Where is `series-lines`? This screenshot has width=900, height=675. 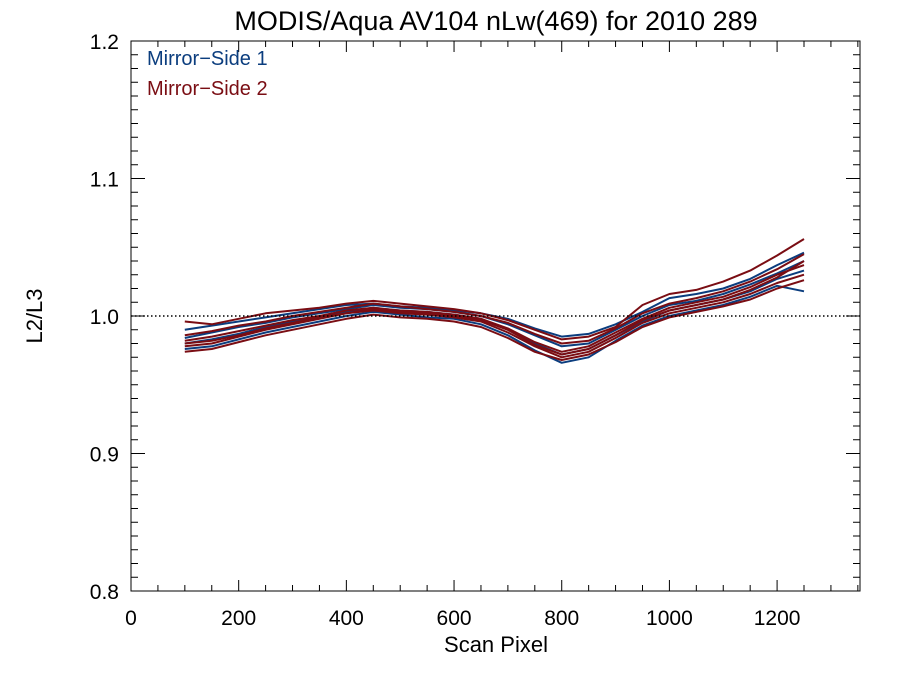 series-lines is located at coordinates (494, 301).